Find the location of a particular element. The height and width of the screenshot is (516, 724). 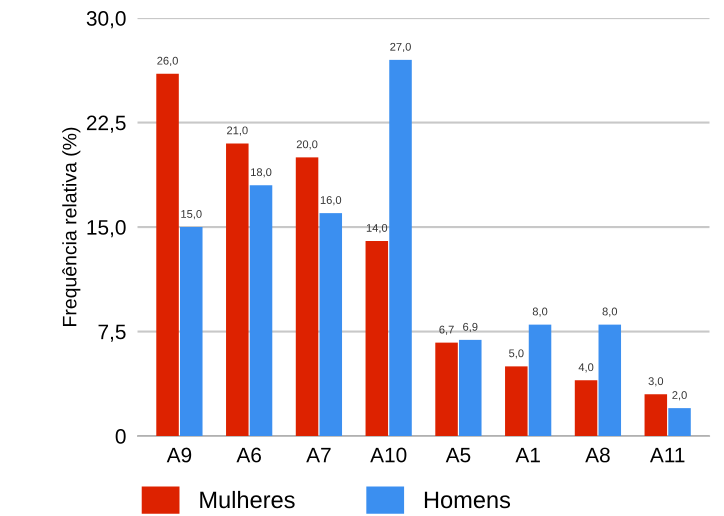

y-tick-label: 30,0 is located at coordinates (106, 19).